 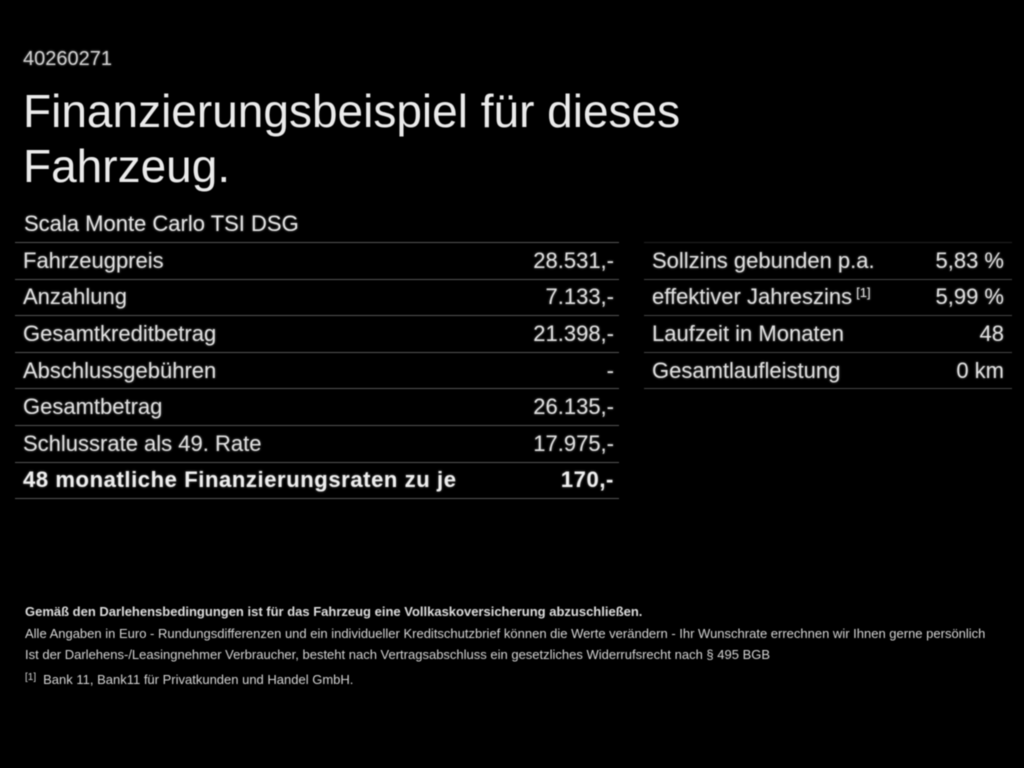 What do you see at coordinates (468, 334) in the screenshot?
I see `finance-row-value: 21.398,-` at bounding box center [468, 334].